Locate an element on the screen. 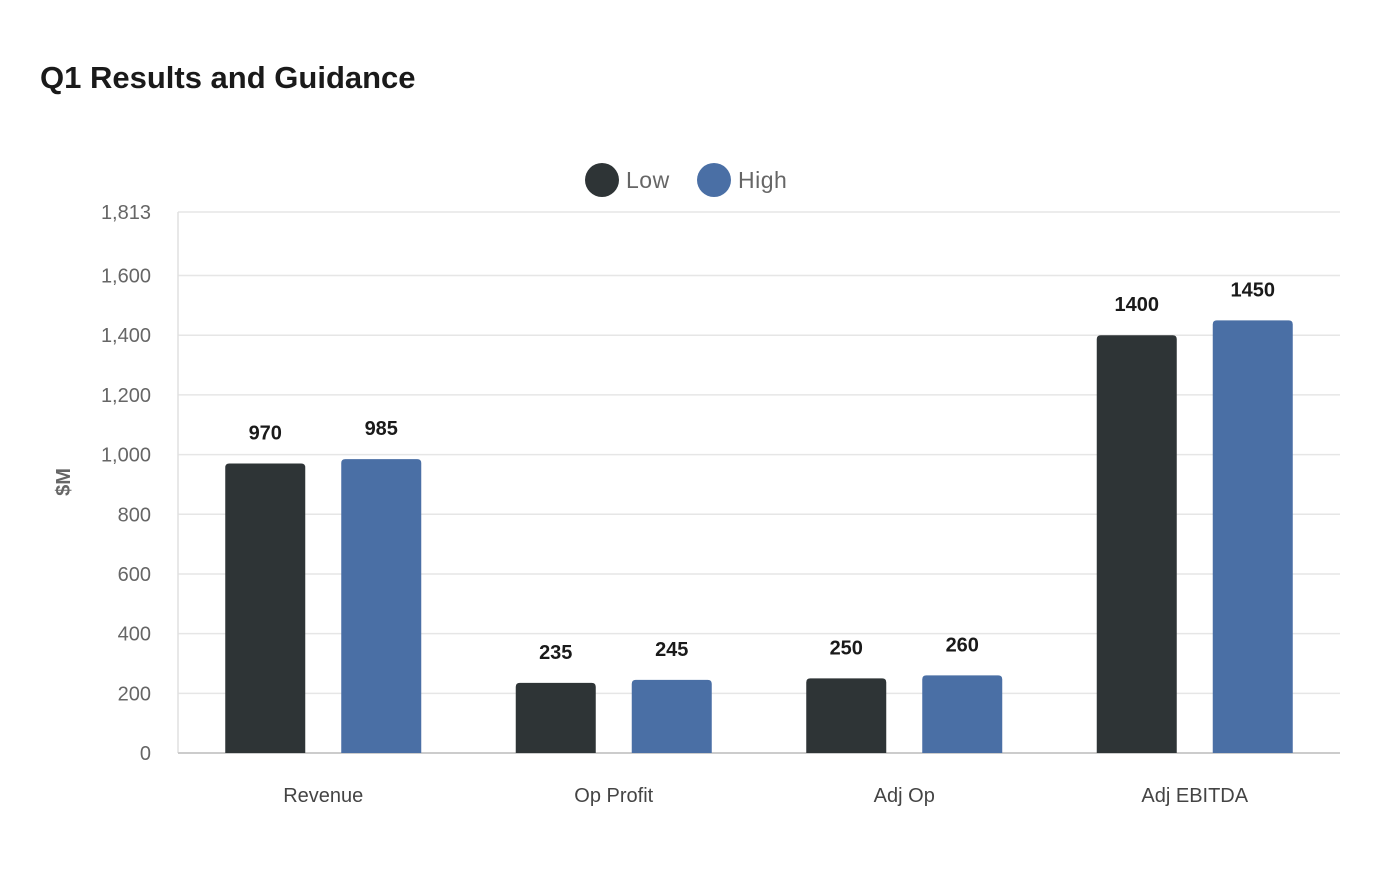 This screenshot has width=1400, height=880. legend-marker-low is located at coordinates (602, 180).